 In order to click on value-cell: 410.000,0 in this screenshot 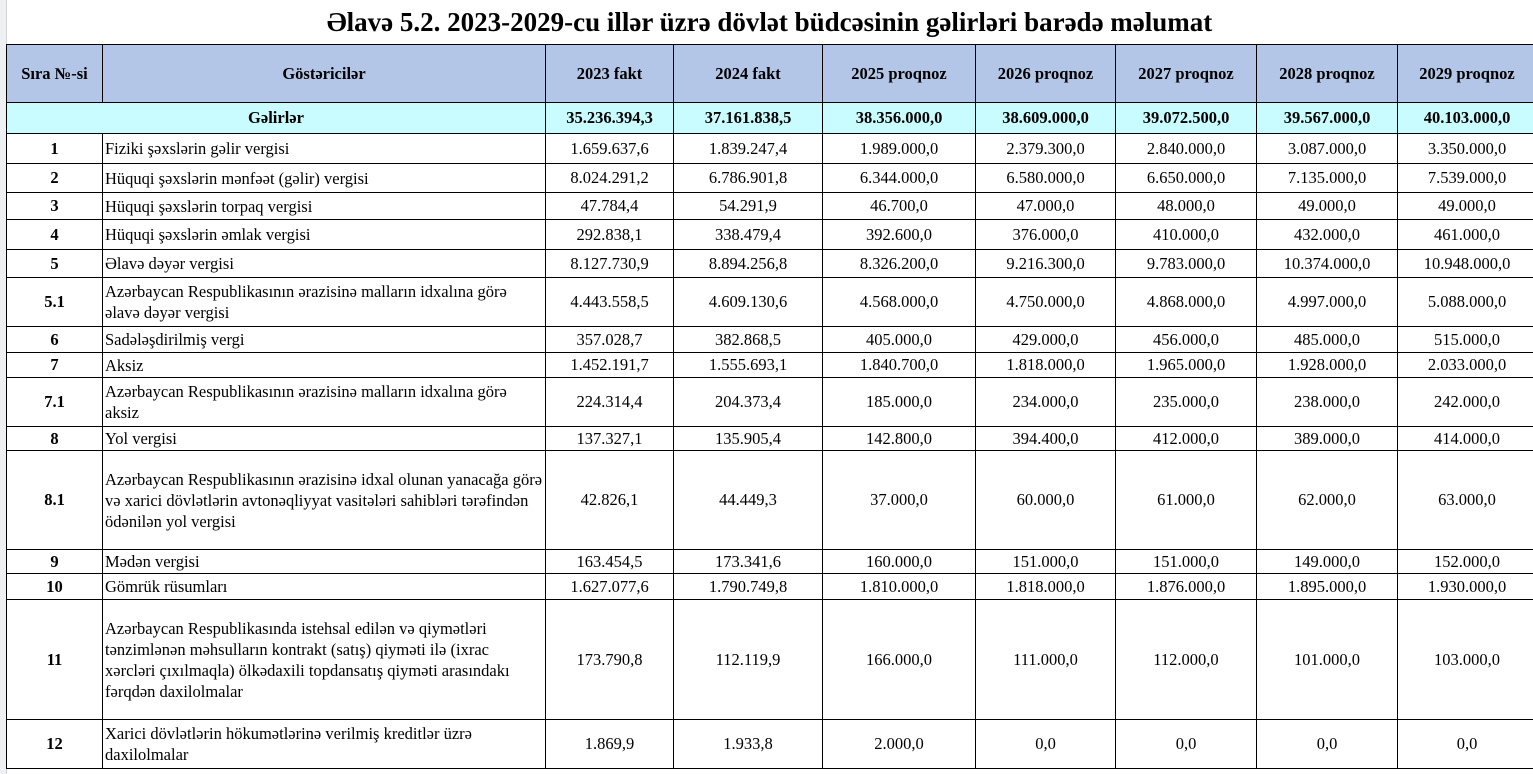, I will do `click(1186, 234)`.